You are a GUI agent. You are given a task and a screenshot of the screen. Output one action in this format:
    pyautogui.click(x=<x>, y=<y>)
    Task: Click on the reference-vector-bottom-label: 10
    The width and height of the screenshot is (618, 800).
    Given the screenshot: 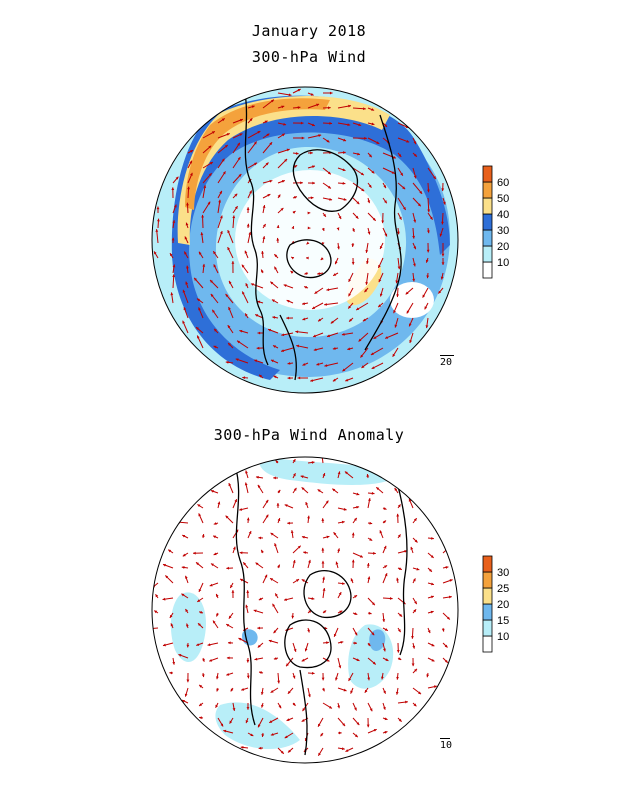 What is the action you would take?
    pyautogui.click(x=446, y=745)
    